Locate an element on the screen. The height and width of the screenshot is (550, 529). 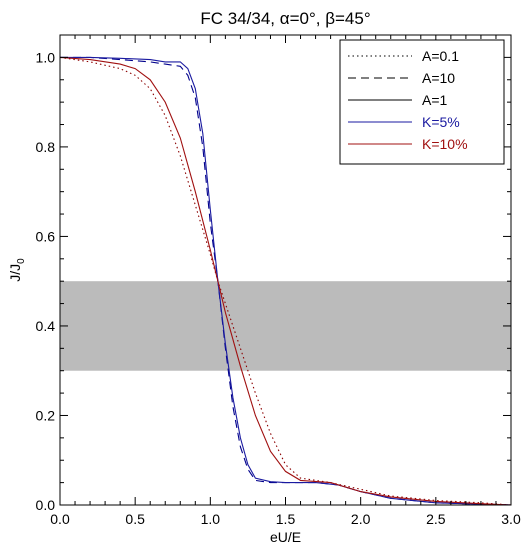
y-axis-label: J/J0 is located at coordinates (17, 270).